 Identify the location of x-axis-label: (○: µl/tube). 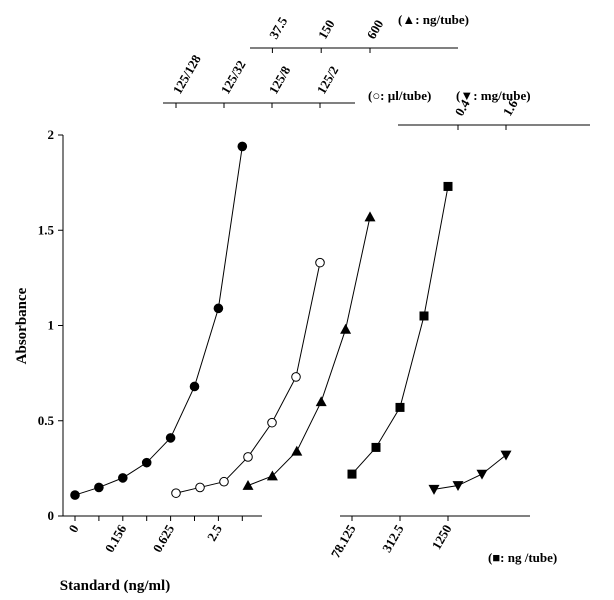
(399, 95).